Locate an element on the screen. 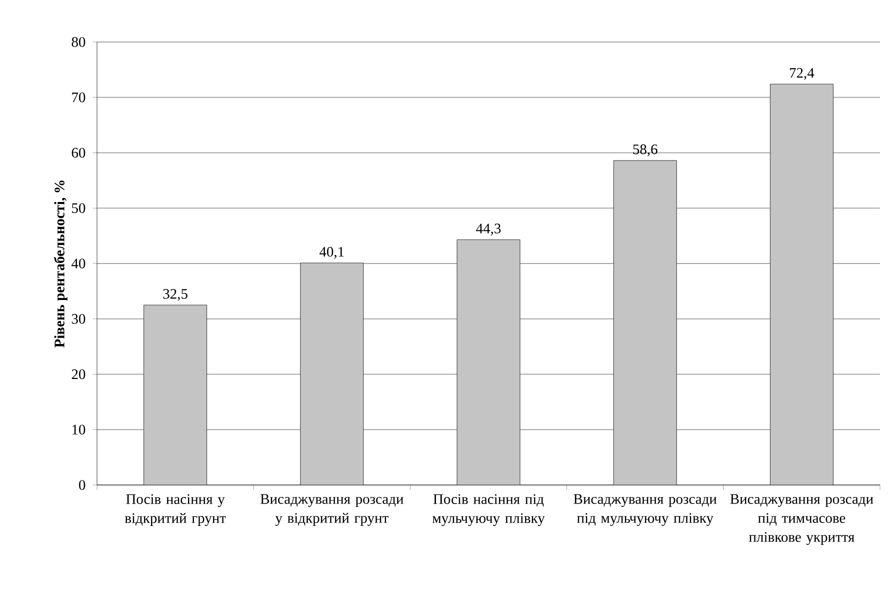  y-tick-label: 30 is located at coordinates (79, 319).